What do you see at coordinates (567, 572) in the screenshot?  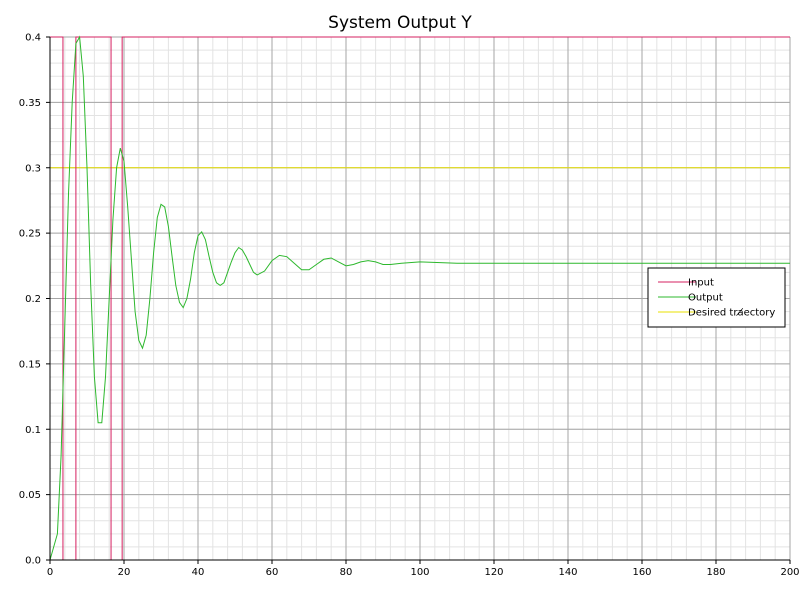 I see `x-tick-label: 140` at bounding box center [567, 572].